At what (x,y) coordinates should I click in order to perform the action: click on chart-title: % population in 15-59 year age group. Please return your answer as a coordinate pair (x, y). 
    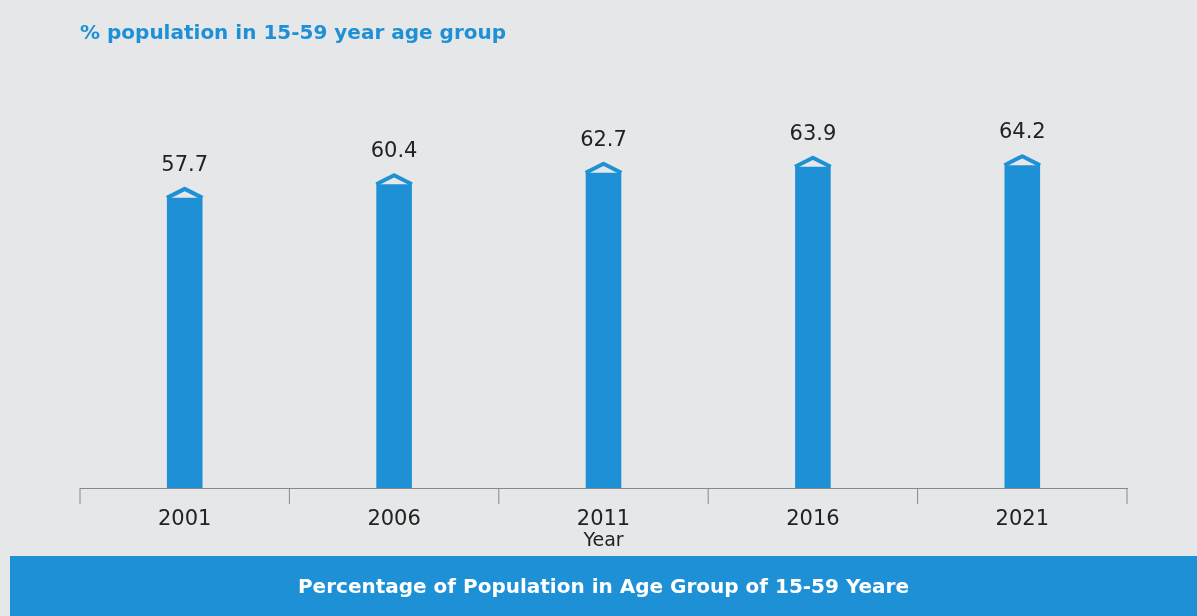
    Looking at the image, I should click on (293, 32).